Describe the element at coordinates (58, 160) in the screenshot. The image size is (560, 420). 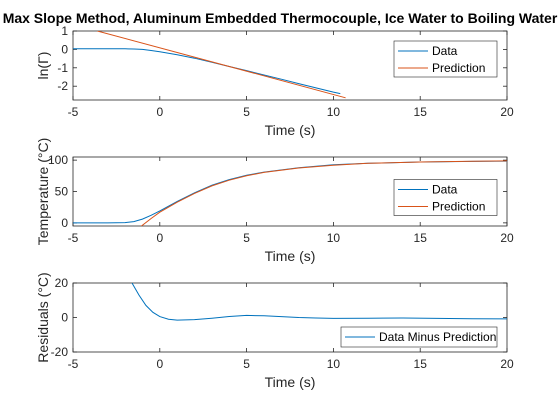
I see `y-tick-label: 100` at that location.